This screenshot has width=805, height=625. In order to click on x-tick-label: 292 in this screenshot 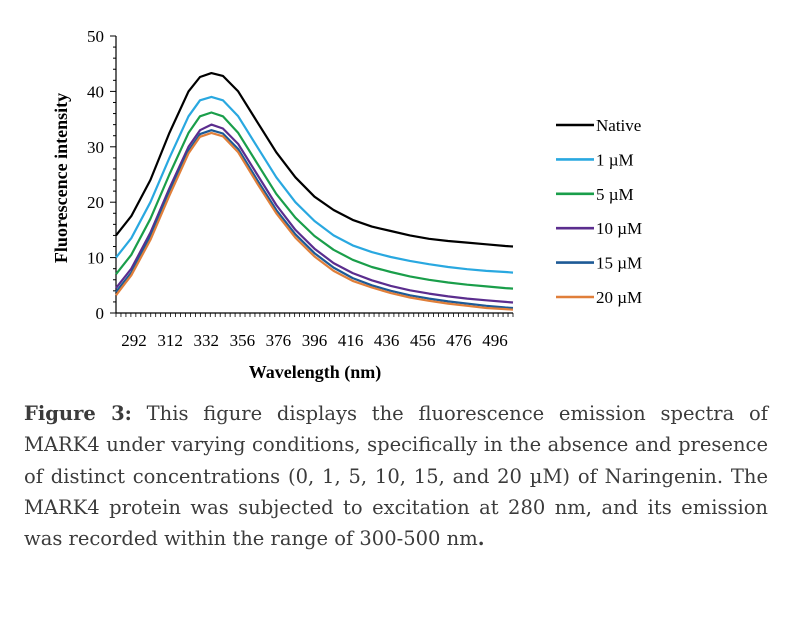, I will do `click(134, 340)`.